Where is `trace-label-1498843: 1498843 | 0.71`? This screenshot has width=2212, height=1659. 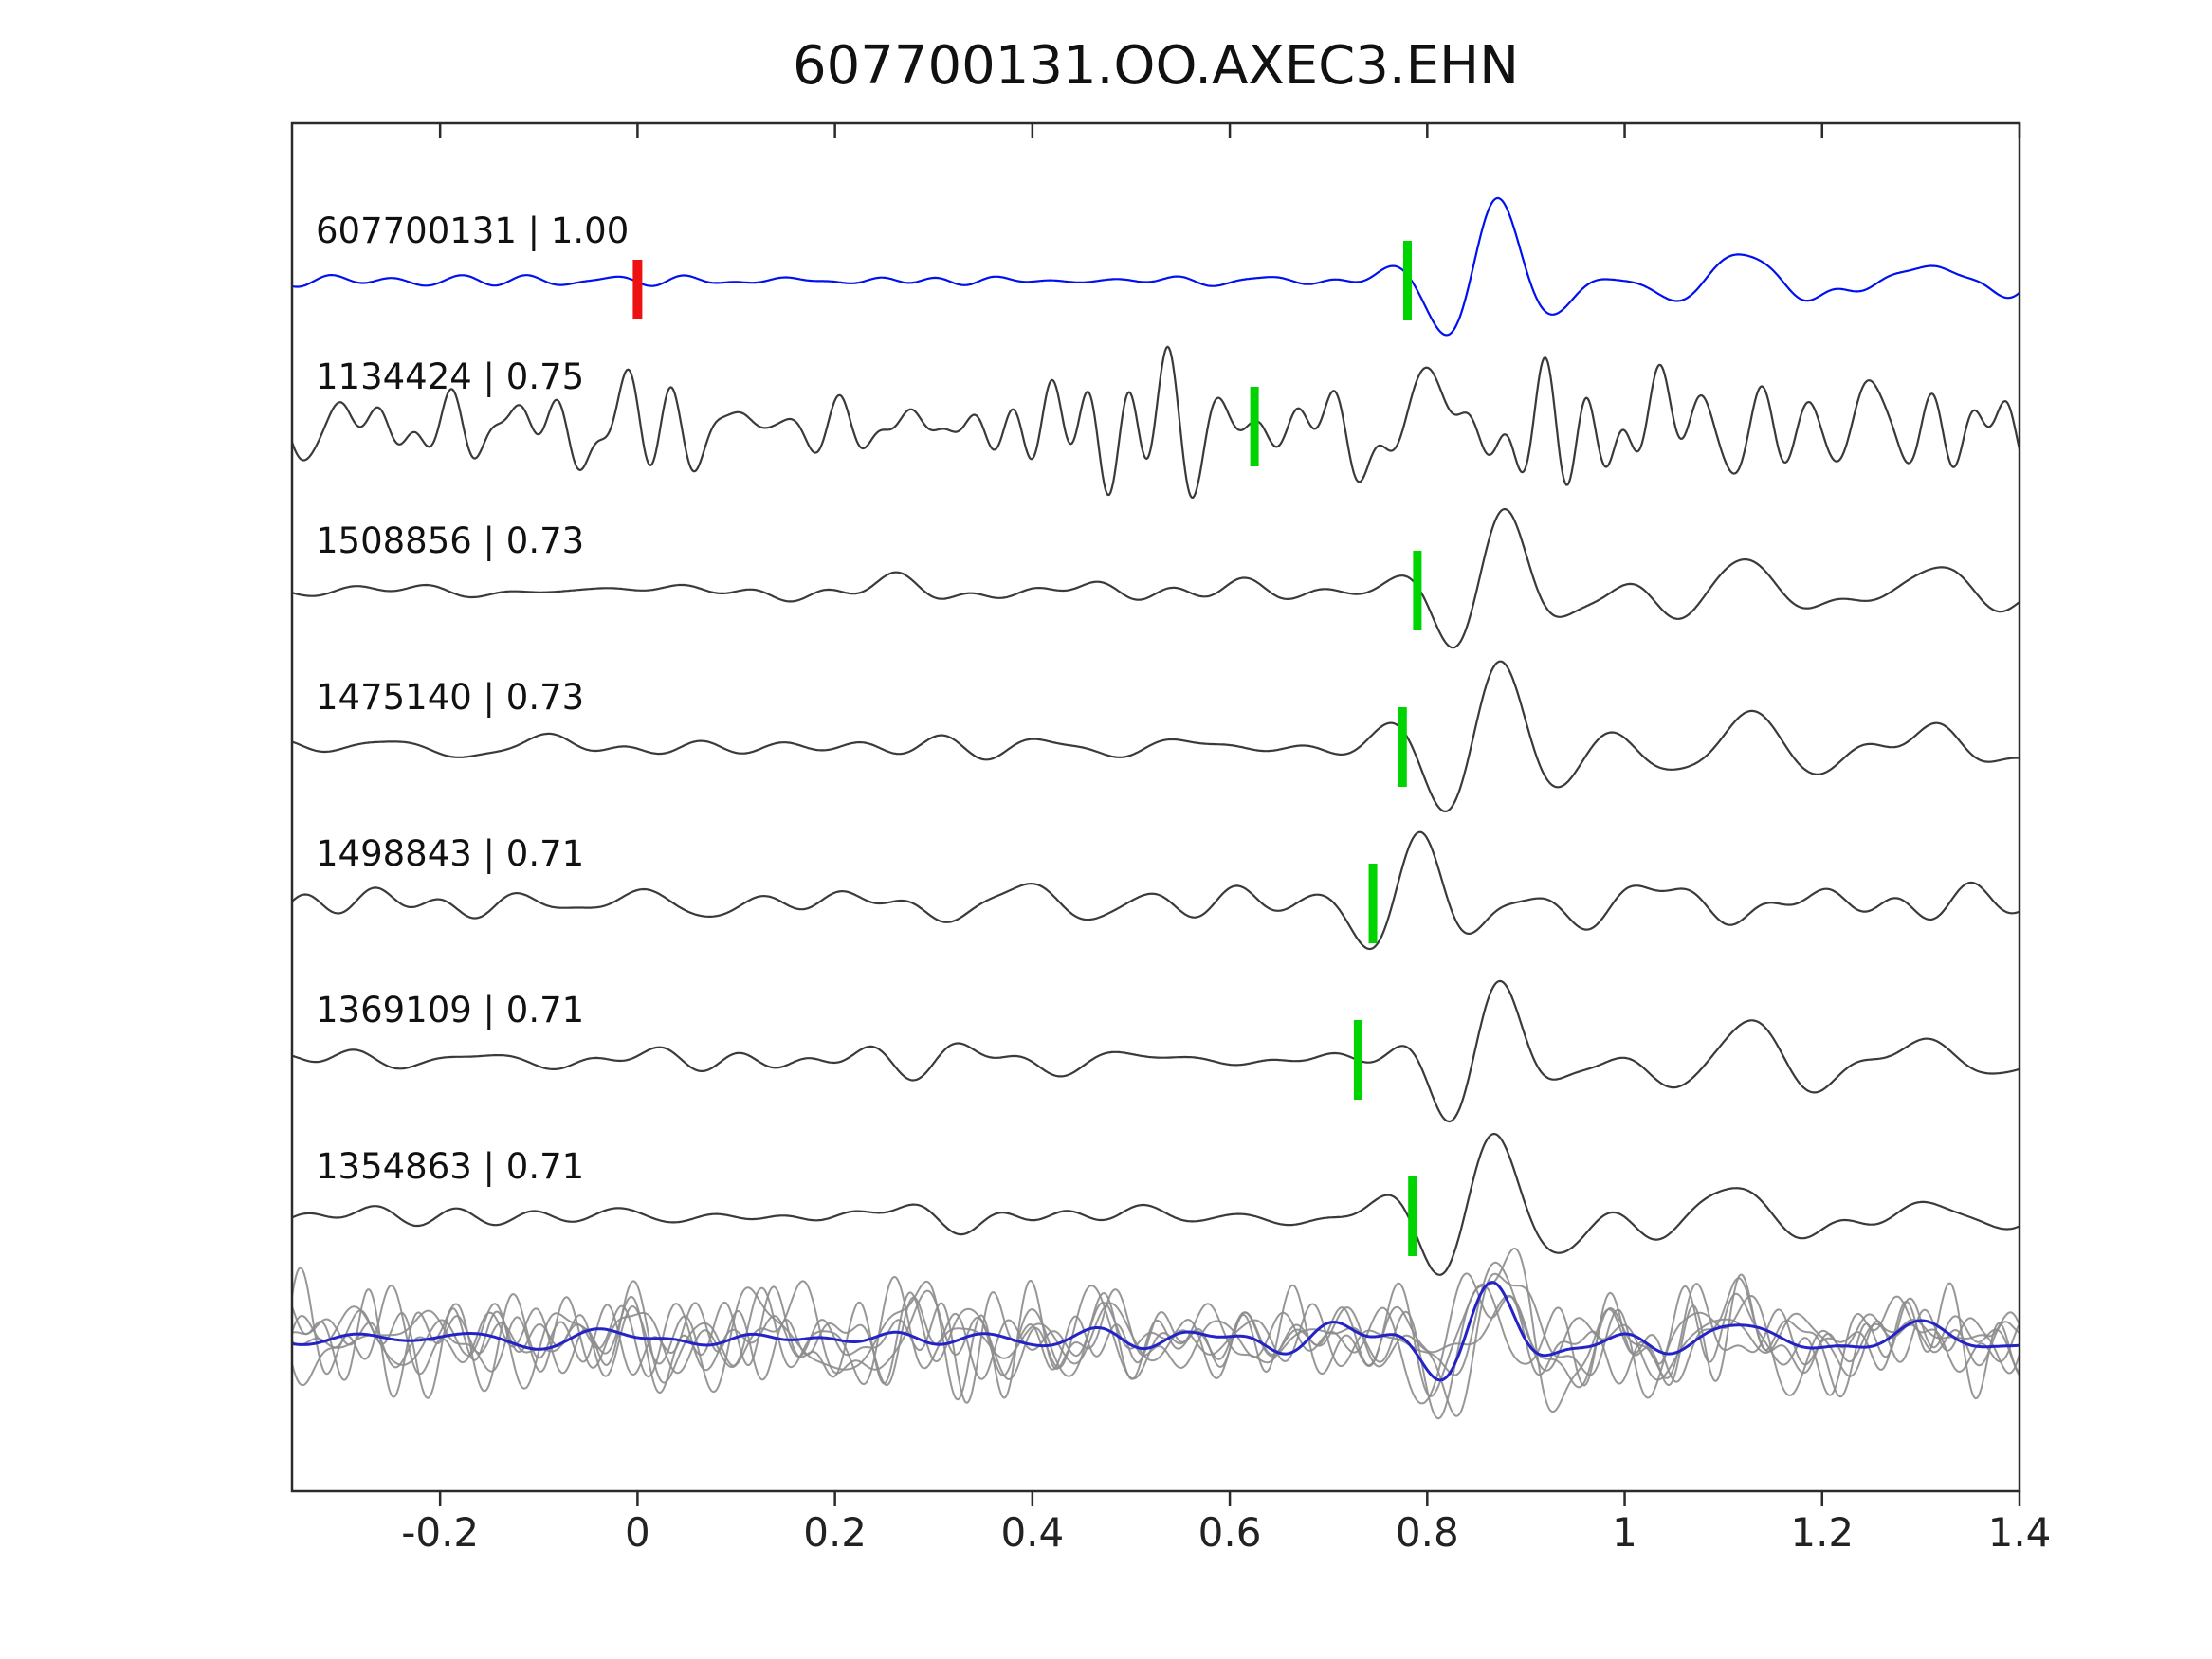
trace-label-1498843: 1498843 | 0.71 is located at coordinates (450, 853).